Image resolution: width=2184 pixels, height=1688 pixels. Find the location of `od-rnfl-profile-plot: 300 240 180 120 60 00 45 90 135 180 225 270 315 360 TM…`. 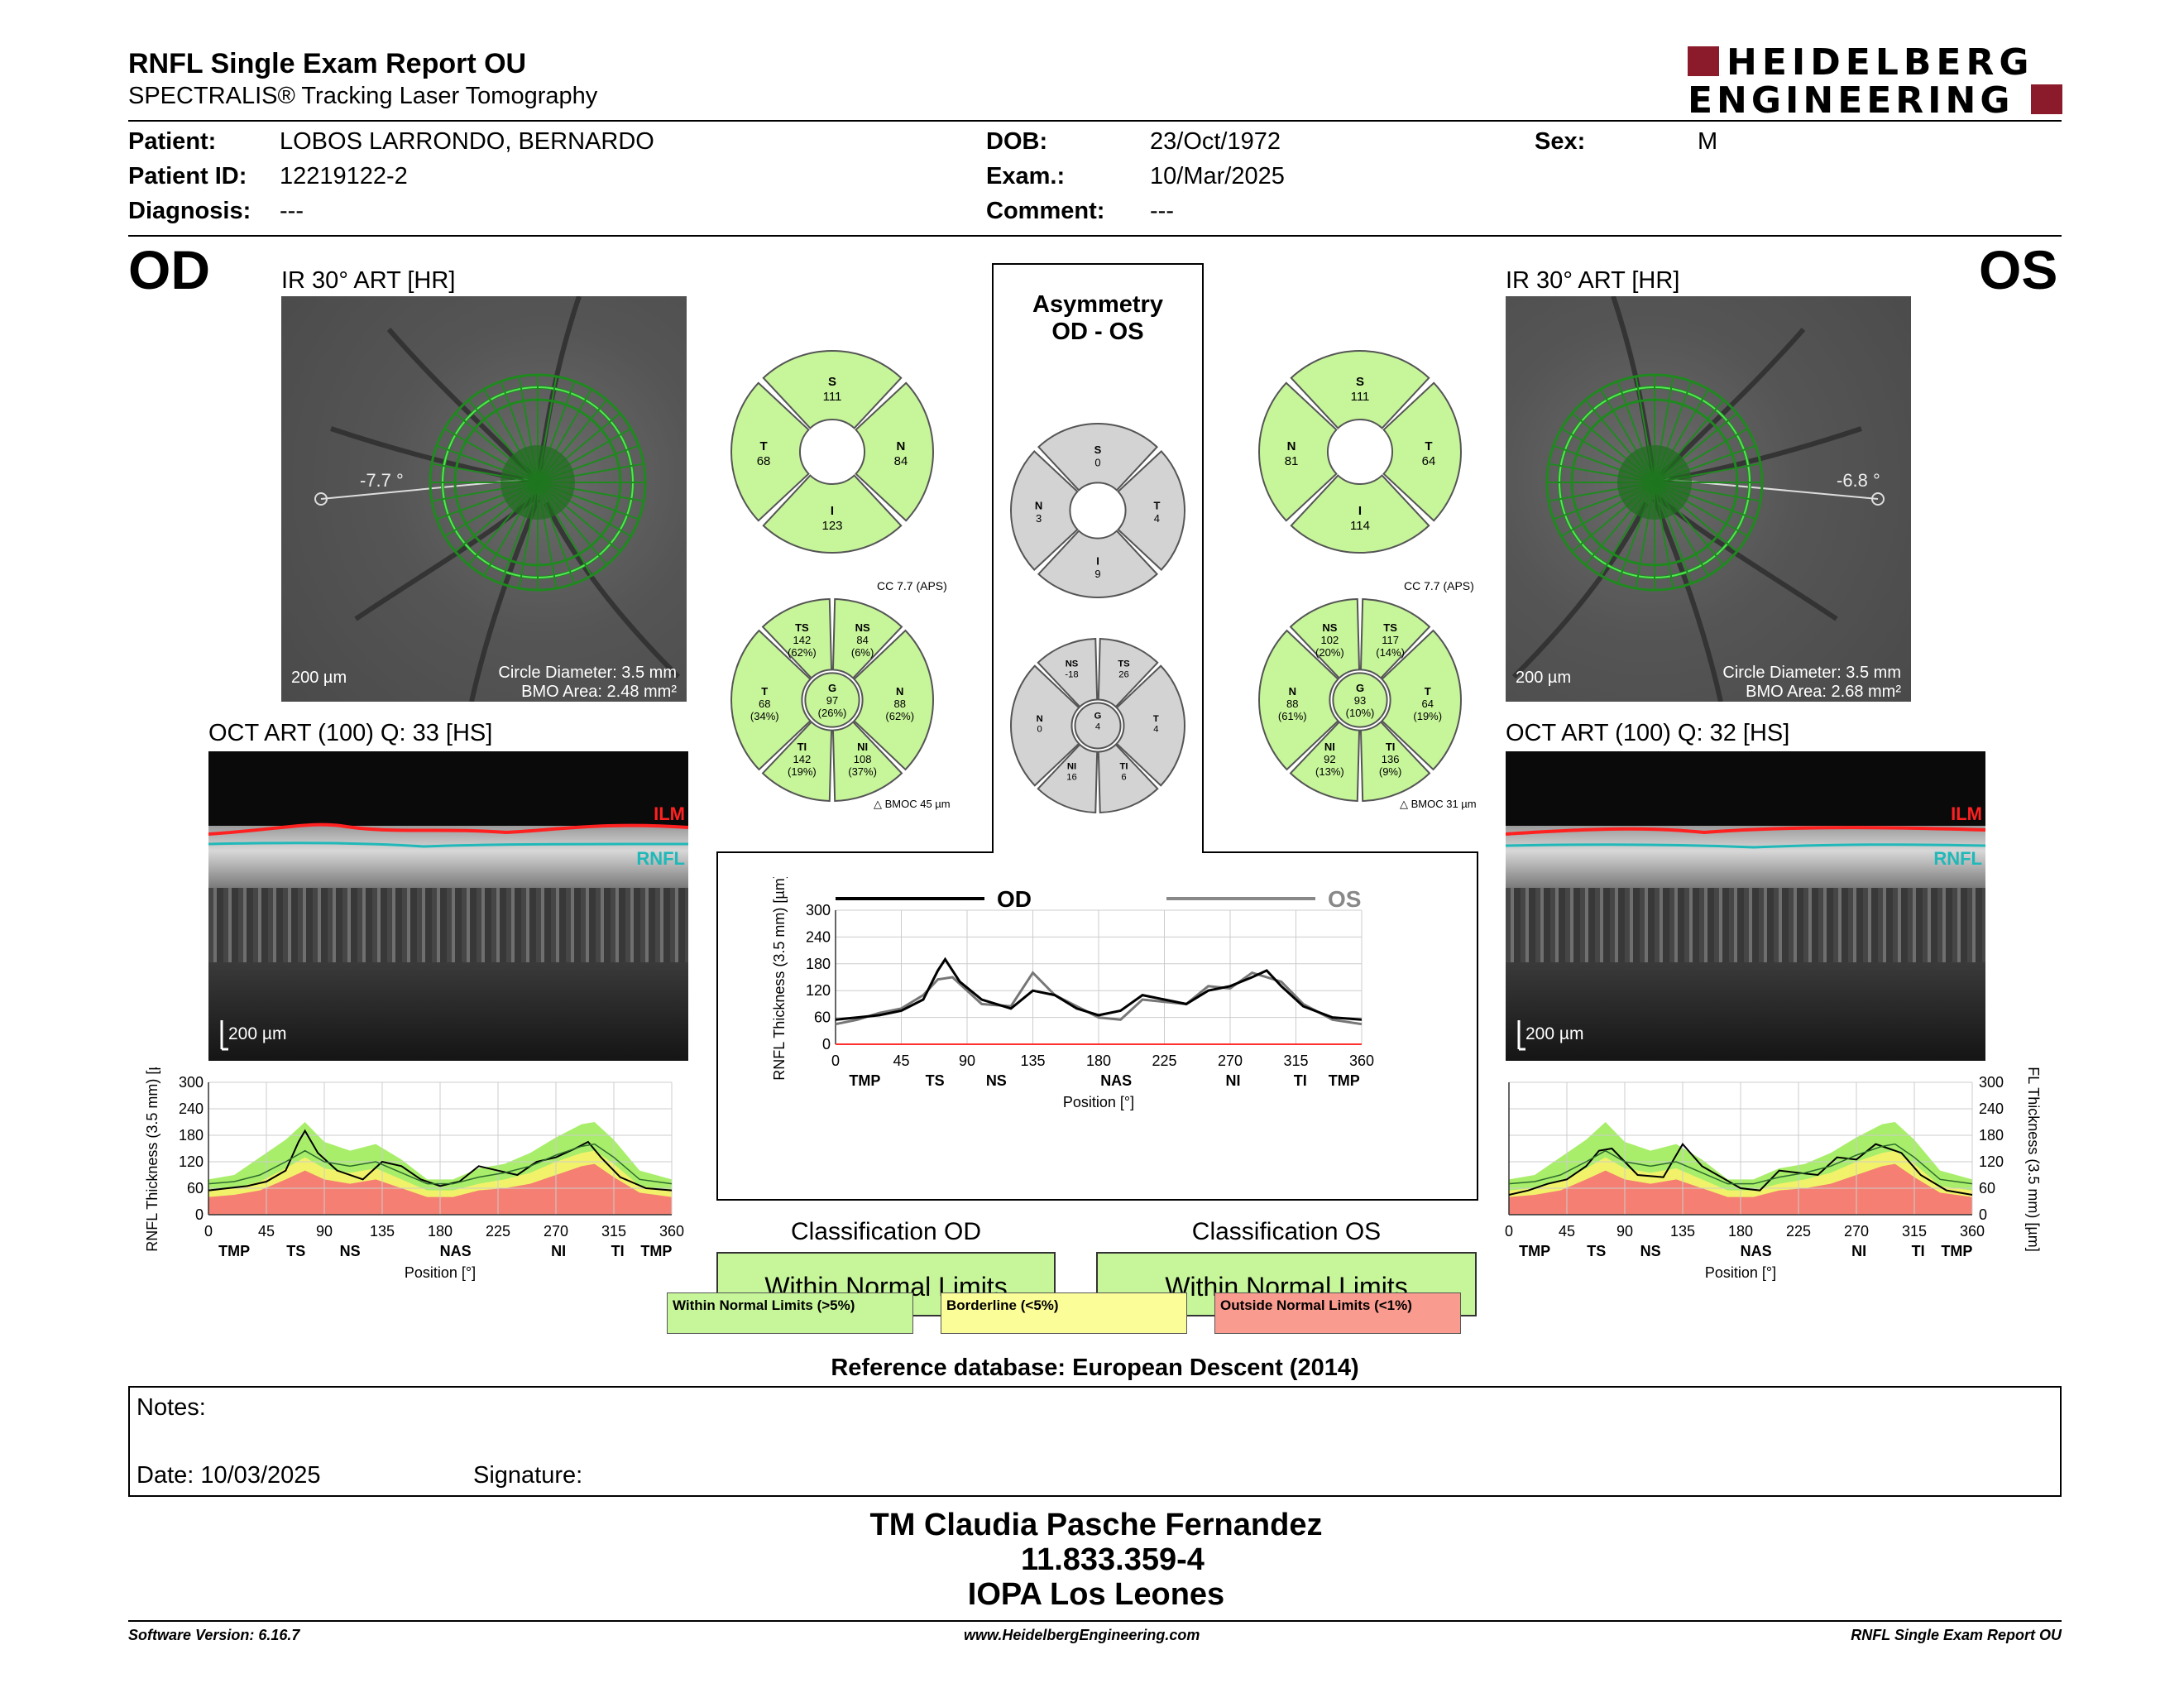

od-rnfl-profile-plot: 300 240 180 120 60 00 45 90 135 180 225 270 315 360 TM… is located at coordinates (414, 1174).